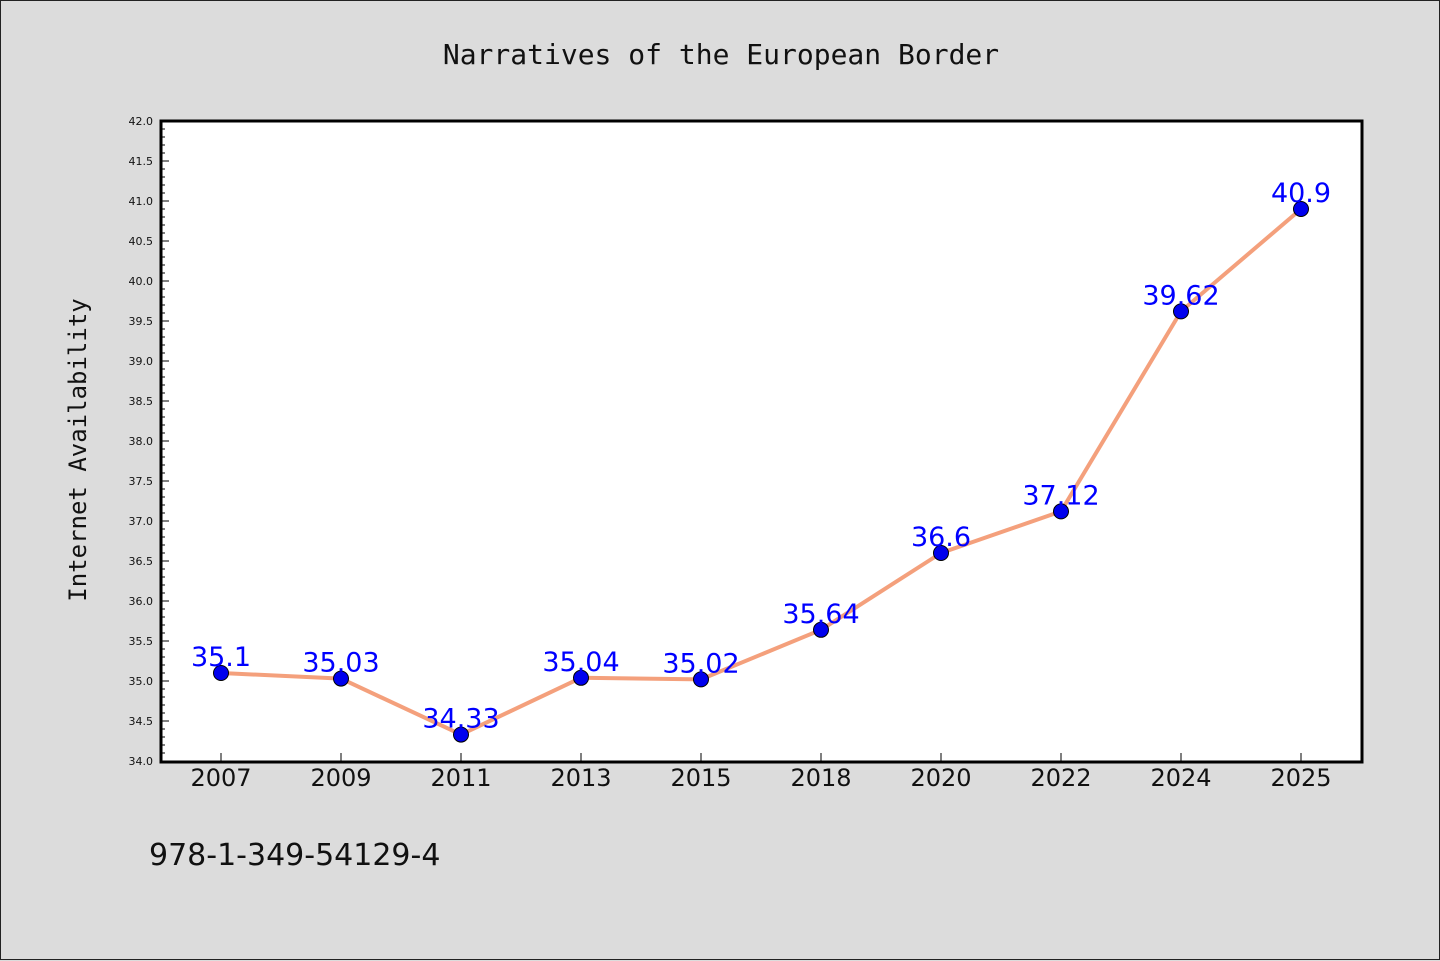  Describe the element at coordinates (941, 537) in the screenshot. I see `data-label: 36.6` at that location.